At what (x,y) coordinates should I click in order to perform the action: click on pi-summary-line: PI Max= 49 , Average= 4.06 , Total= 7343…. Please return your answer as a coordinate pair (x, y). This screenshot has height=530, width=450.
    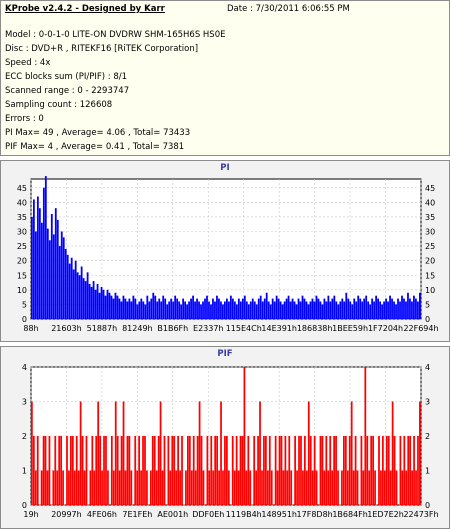
    Looking at the image, I should click on (98, 133).